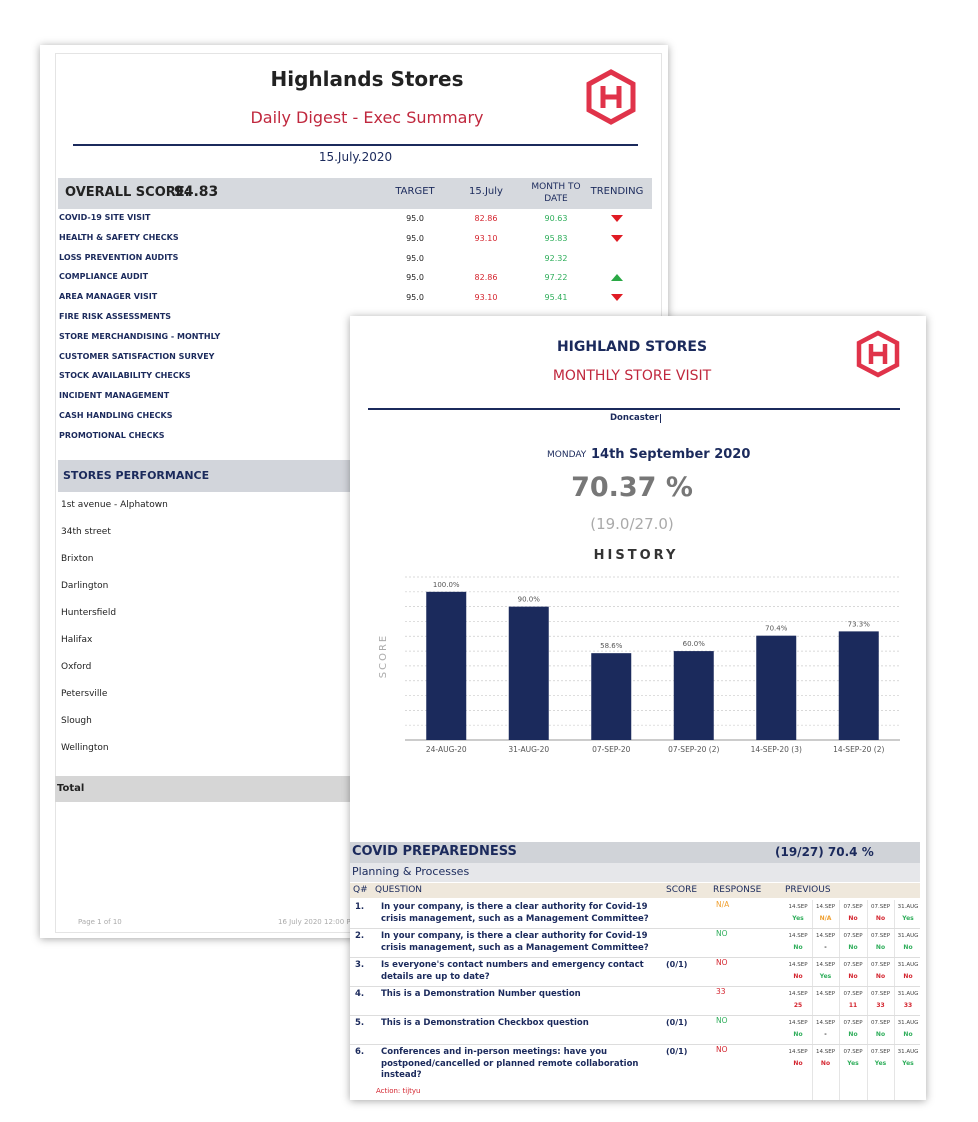  What do you see at coordinates (636, 555) in the screenshot?
I see `history-title: HISTORY` at bounding box center [636, 555].